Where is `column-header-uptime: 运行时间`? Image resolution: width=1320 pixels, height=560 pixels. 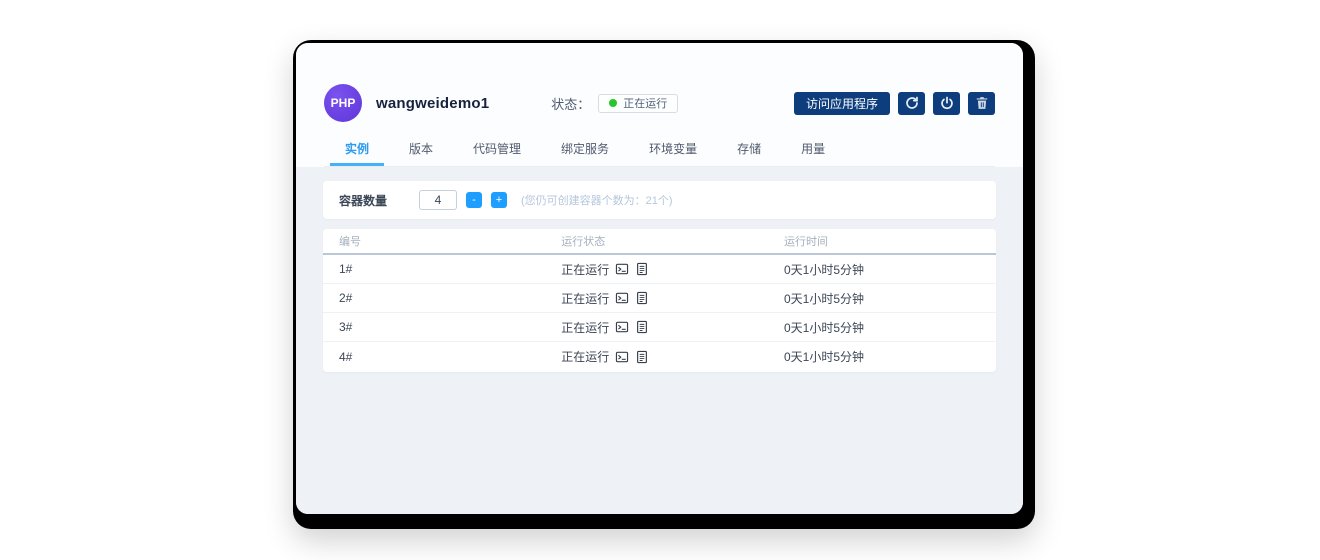 column-header-uptime: 运行时间 is located at coordinates (805, 242).